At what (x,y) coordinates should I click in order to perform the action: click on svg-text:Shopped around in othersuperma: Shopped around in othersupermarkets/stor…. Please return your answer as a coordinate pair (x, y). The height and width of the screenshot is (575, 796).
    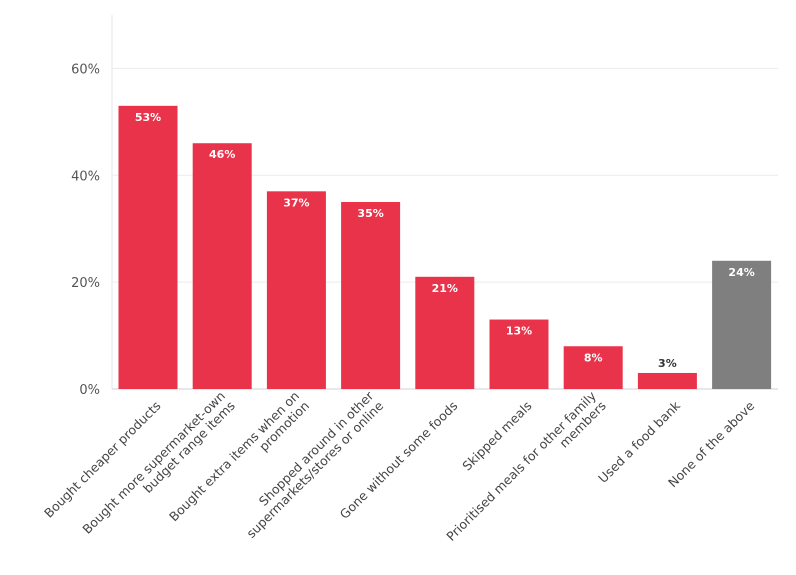
    Looking at the image, I should click on (309, 464).